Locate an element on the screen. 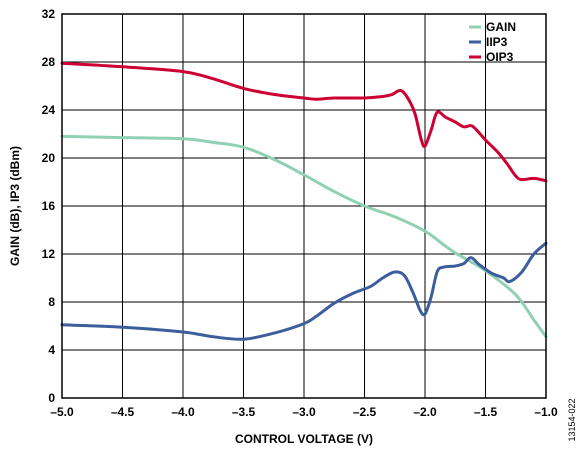  x-tick-label: –3.5 is located at coordinates (244, 412).